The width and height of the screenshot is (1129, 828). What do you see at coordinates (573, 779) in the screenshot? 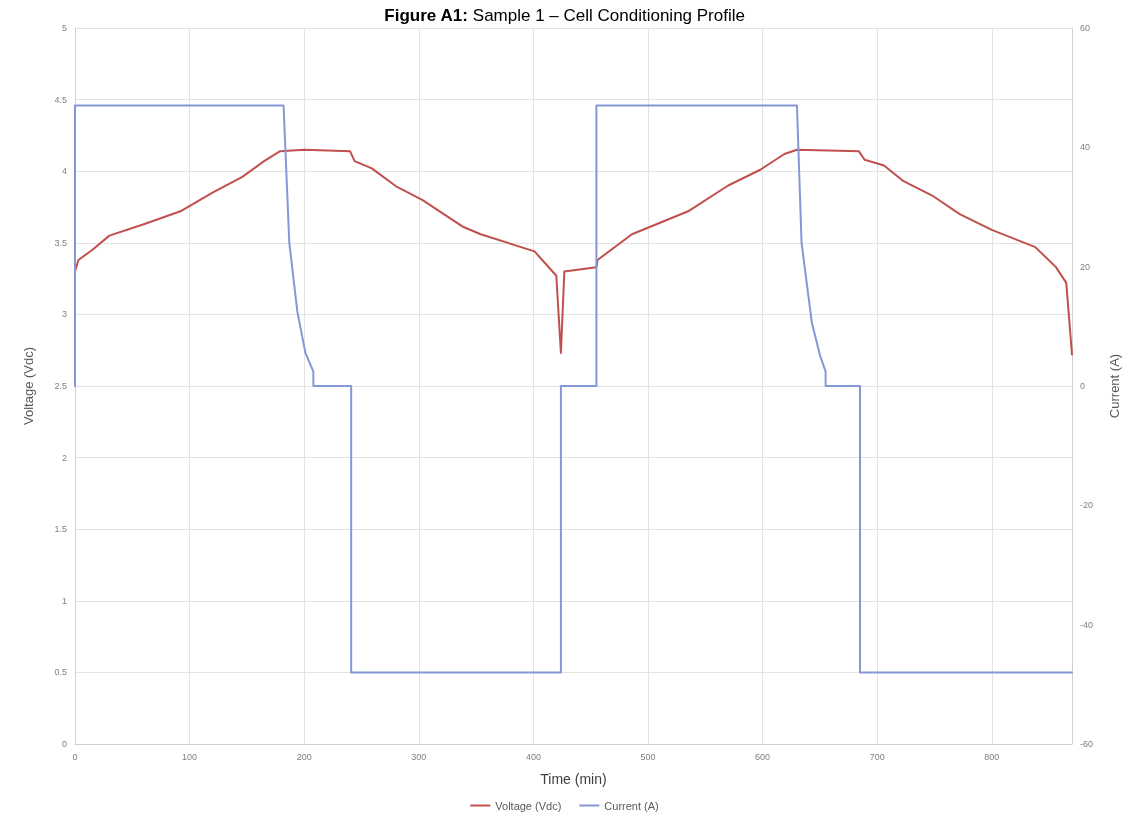
I see `x-axis-title: Time (min)` at bounding box center [573, 779].